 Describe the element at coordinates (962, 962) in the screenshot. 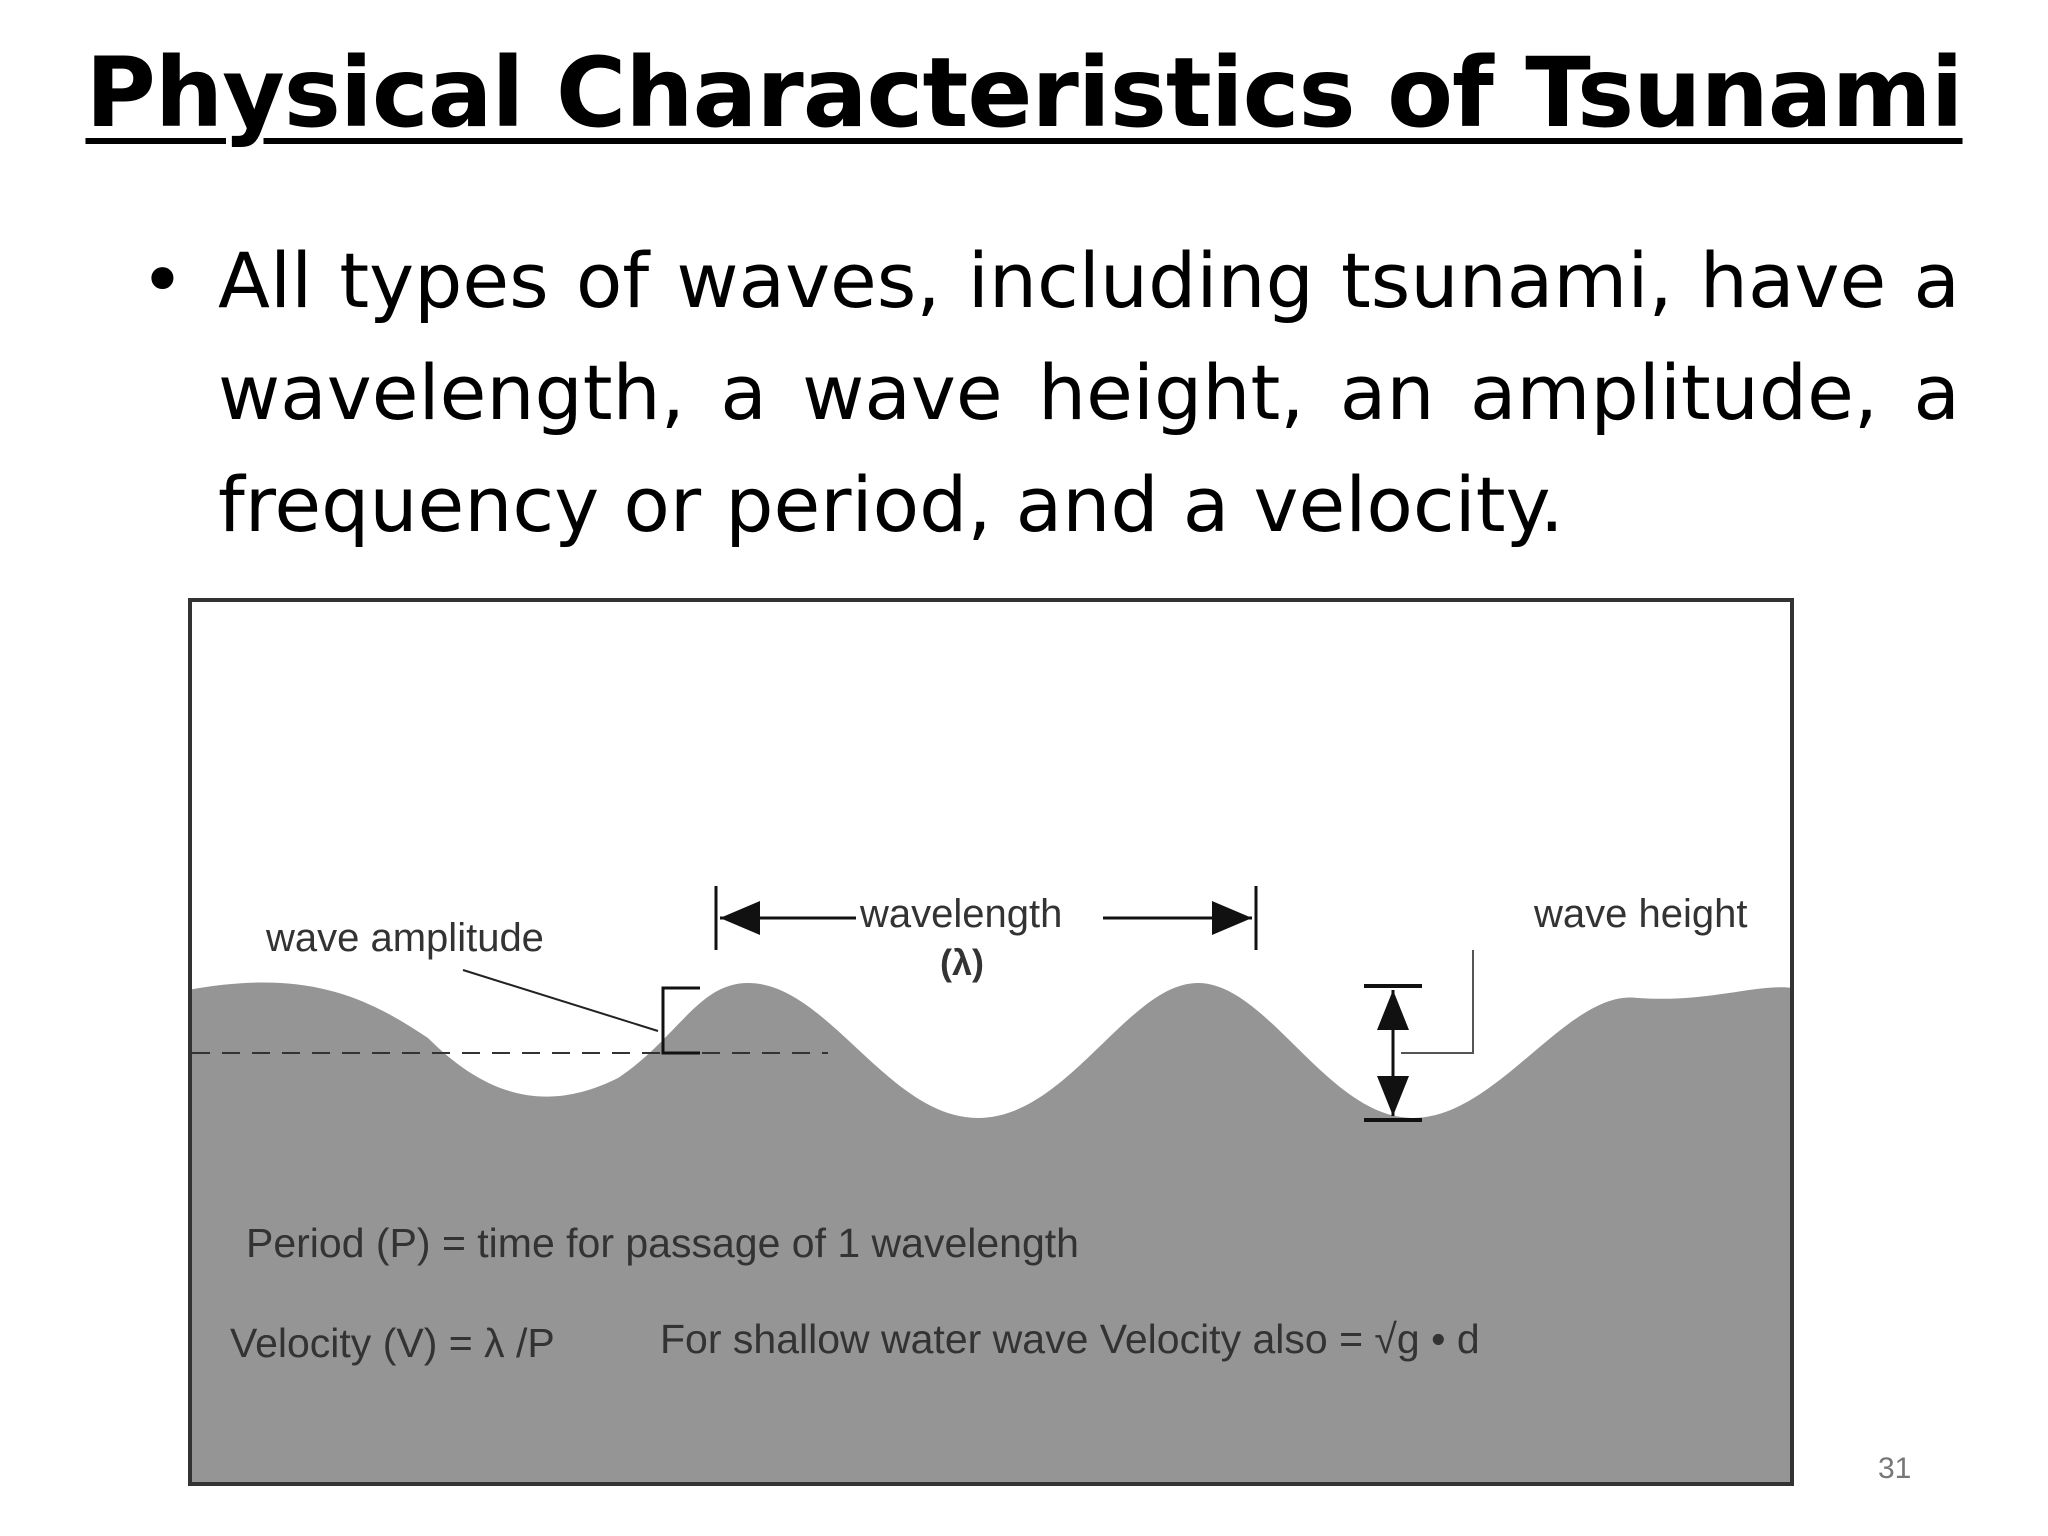

I see `lambda-label: (λ)` at that location.